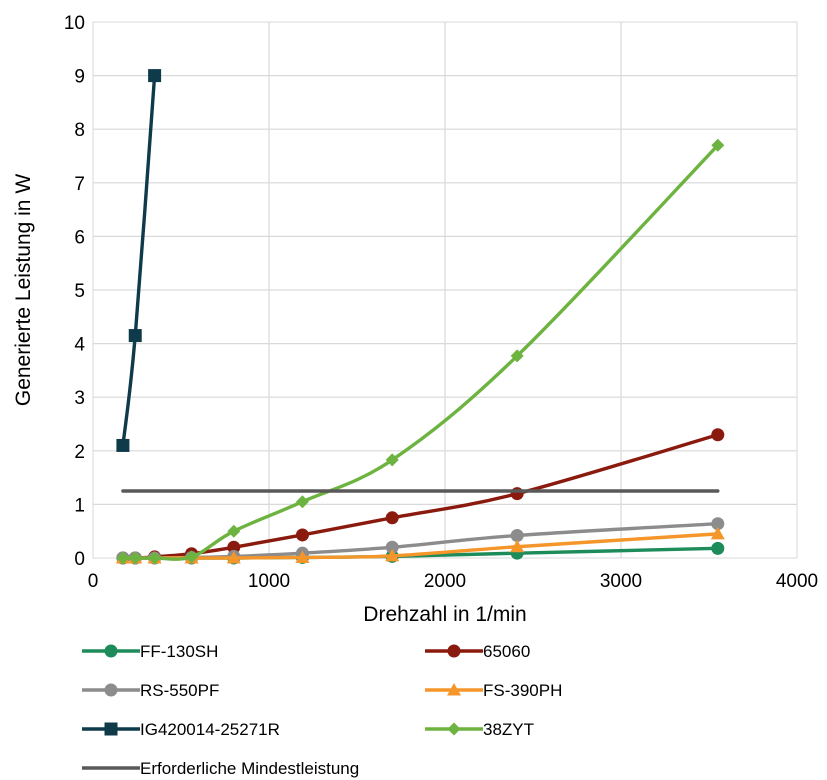 The image size is (827, 780). What do you see at coordinates (79, 505) in the screenshot?
I see `y-tick-label: 1` at bounding box center [79, 505].